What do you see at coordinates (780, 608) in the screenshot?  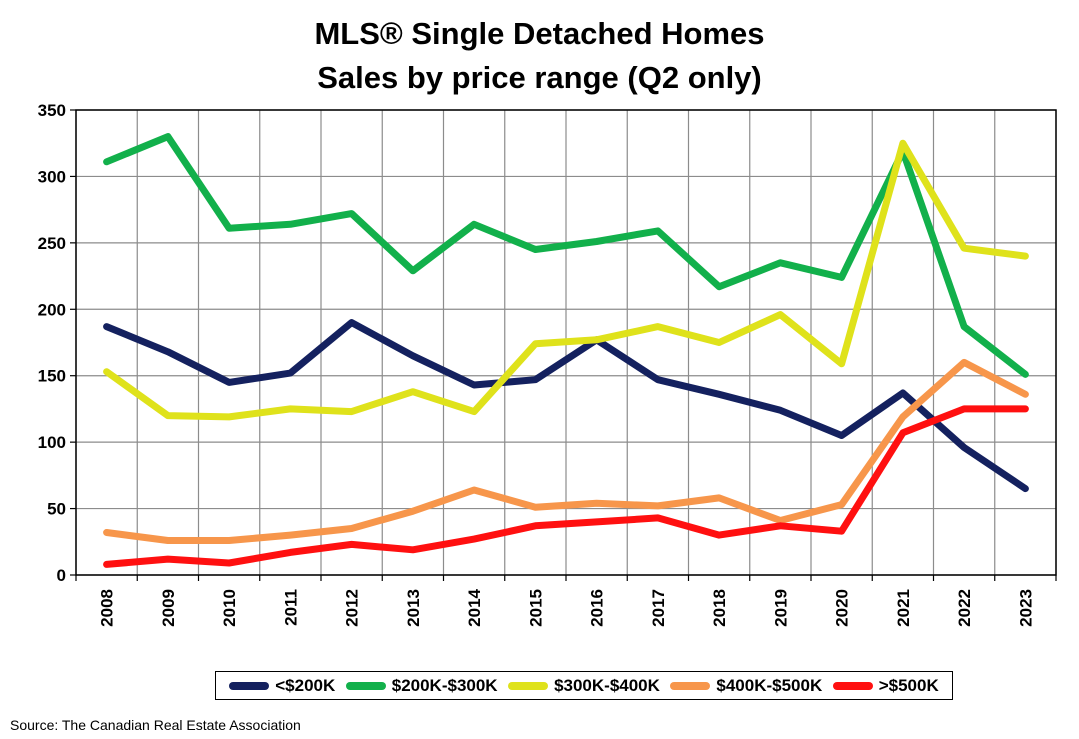 I see `x-tick-label: 2019` at bounding box center [780, 608].